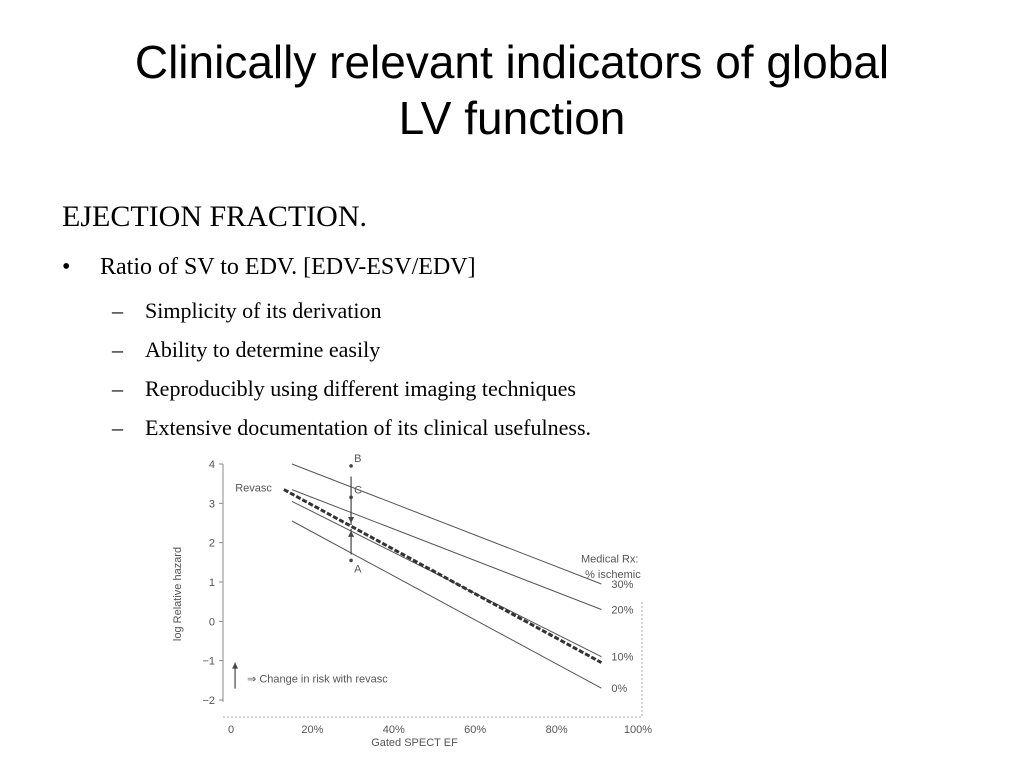  I want to click on legend-subtitle: % ischemic, so click(613, 575).